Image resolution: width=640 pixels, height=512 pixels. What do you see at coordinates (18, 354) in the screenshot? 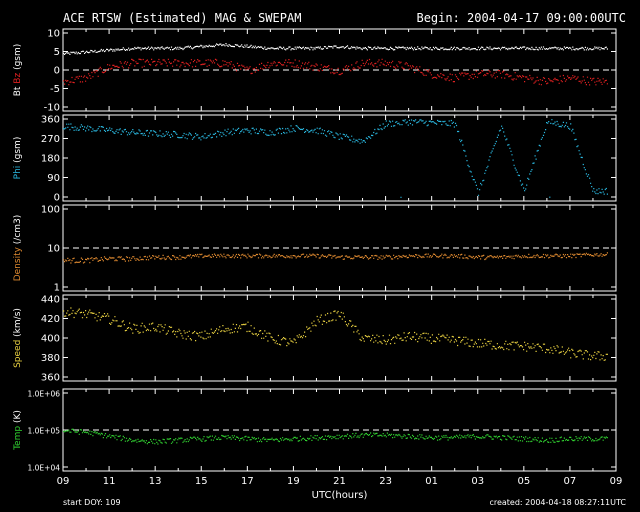
I see `y-label-part: Speed` at bounding box center [18, 354].